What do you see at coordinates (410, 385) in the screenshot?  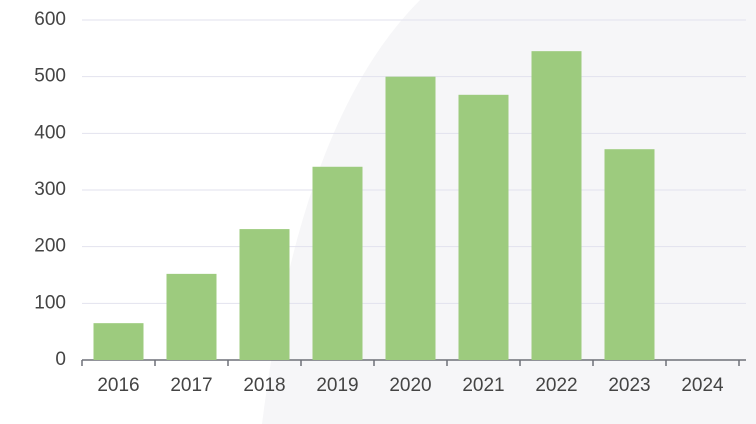 I see `x-tick-label: 2020` at bounding box center [410, 385].